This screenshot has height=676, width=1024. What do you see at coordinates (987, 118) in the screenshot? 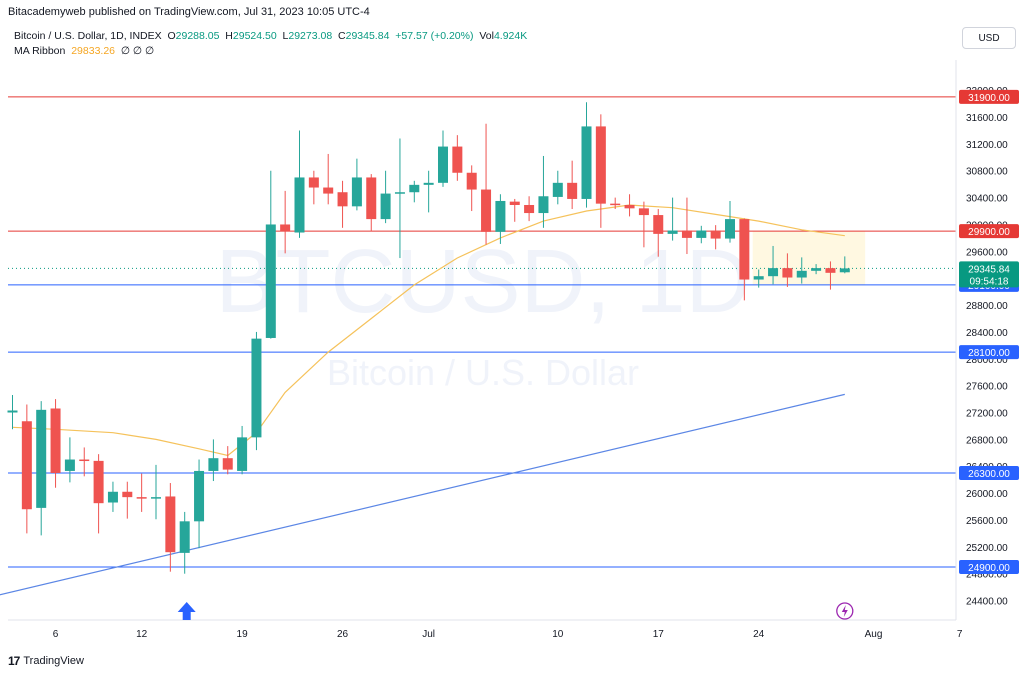
I see `y-tick-label: 31600.00` at bounding box center [987, 118].